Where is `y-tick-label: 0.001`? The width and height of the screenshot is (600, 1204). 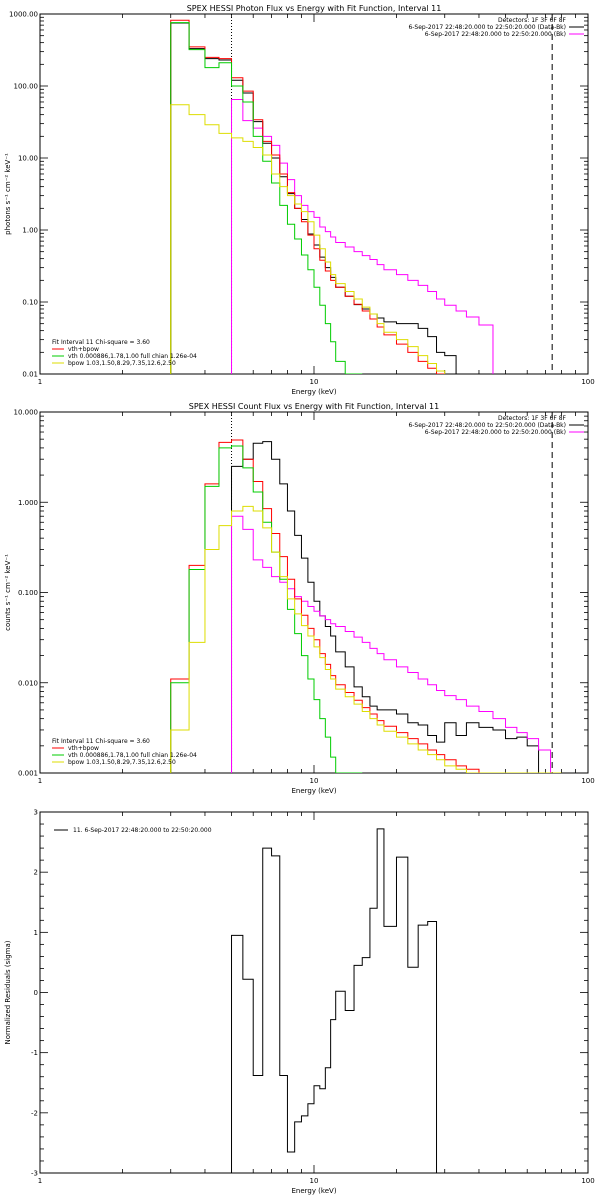 y-tick-label: 0.001 is located at coordinates (28, 774).